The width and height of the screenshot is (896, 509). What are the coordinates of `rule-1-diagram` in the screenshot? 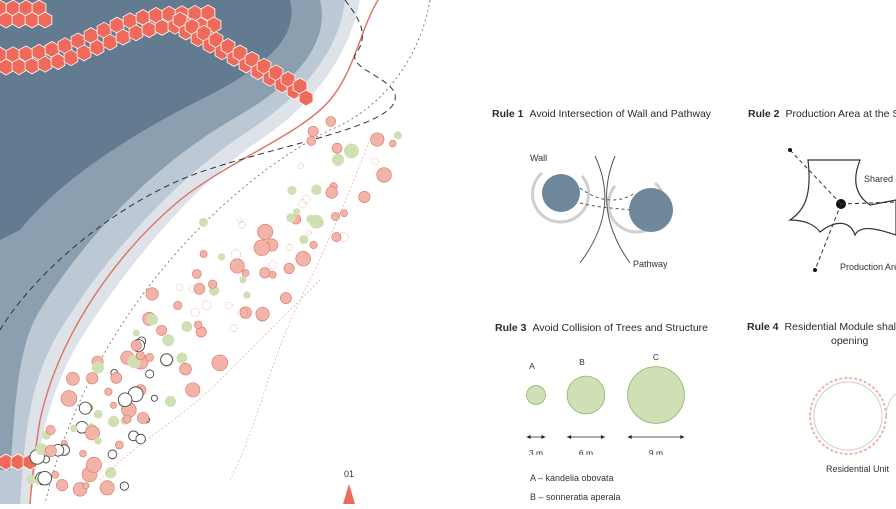 It's located at (602, 209).